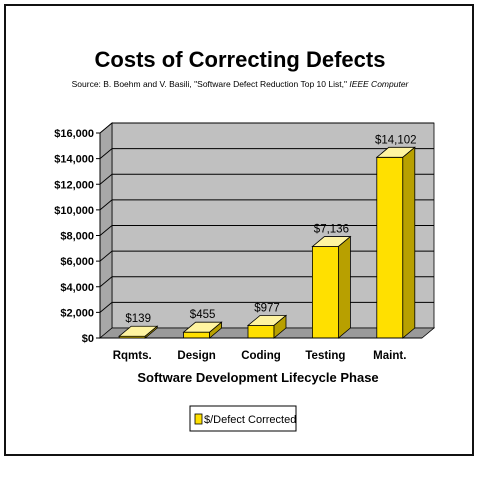 This screenshot has height=480, width=480. I want to click on y-tick-label: $6,000, so click(77, 262).